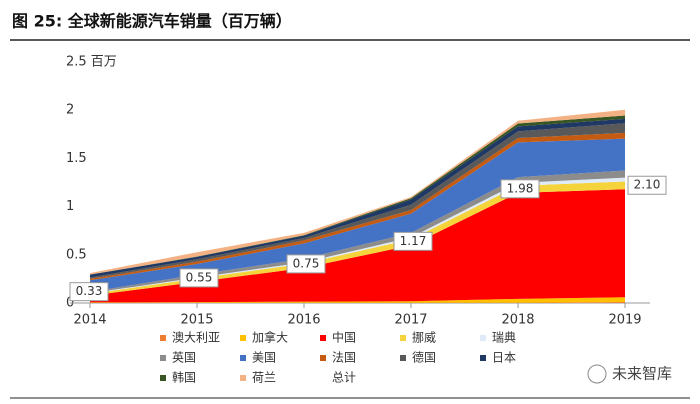  I want to click on x-tick-label: 2019, so click(624, 320).